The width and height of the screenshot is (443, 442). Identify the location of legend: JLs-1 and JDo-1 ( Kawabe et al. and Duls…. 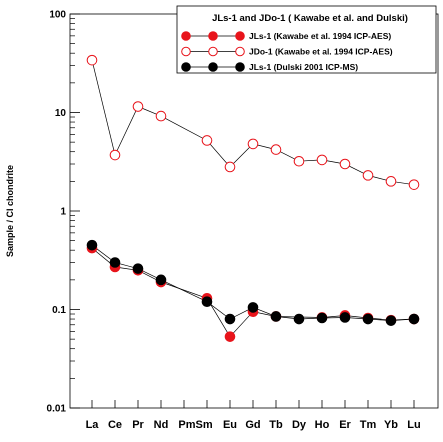
(306, 39).